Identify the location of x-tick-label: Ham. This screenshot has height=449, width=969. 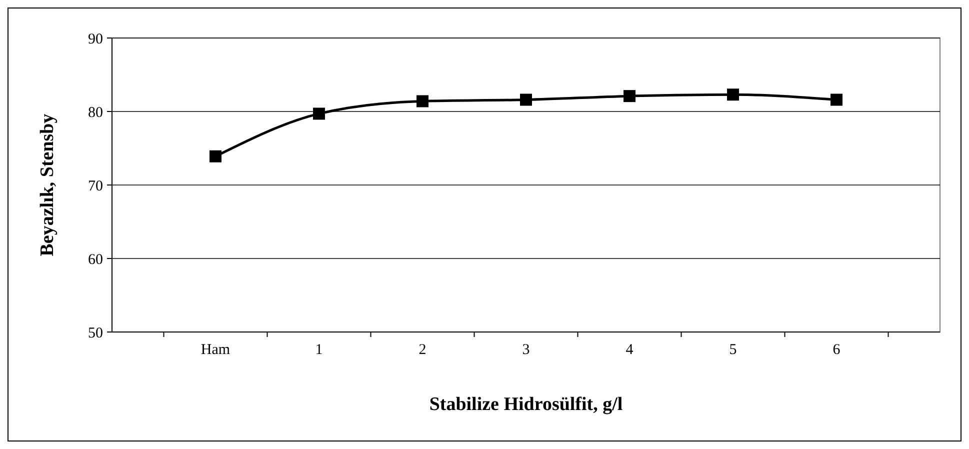
(215, 350).